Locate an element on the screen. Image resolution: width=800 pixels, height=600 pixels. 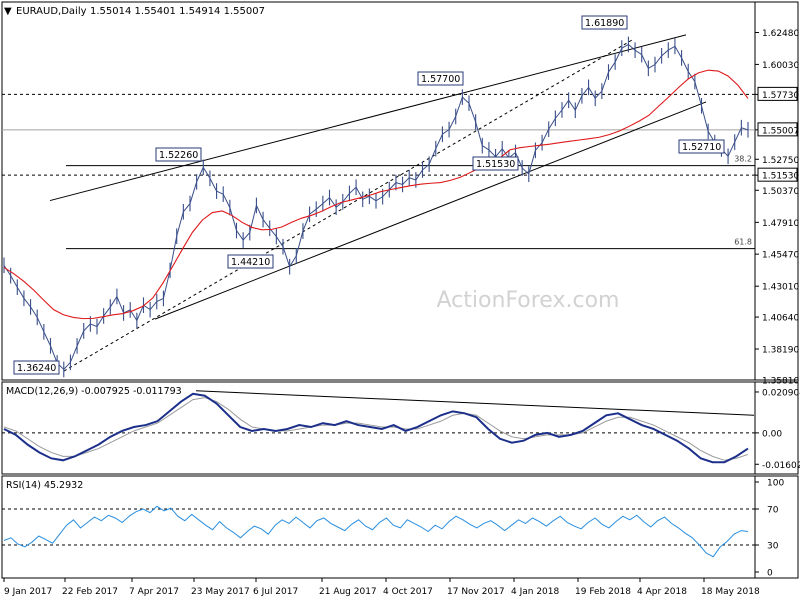
x-tick-label: 9 Jan 2017 is located at coordinates (28, 592).